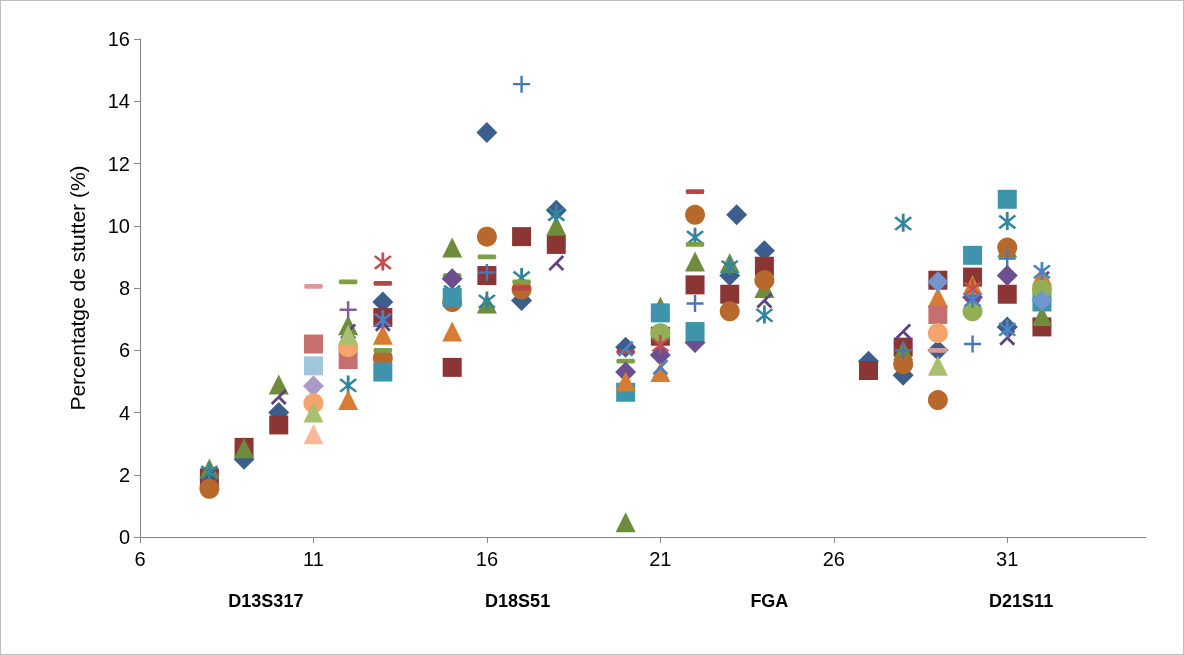 The height and width of the screenshot is (655, 1184). I want to click on text: FGA, so click(769, 601).